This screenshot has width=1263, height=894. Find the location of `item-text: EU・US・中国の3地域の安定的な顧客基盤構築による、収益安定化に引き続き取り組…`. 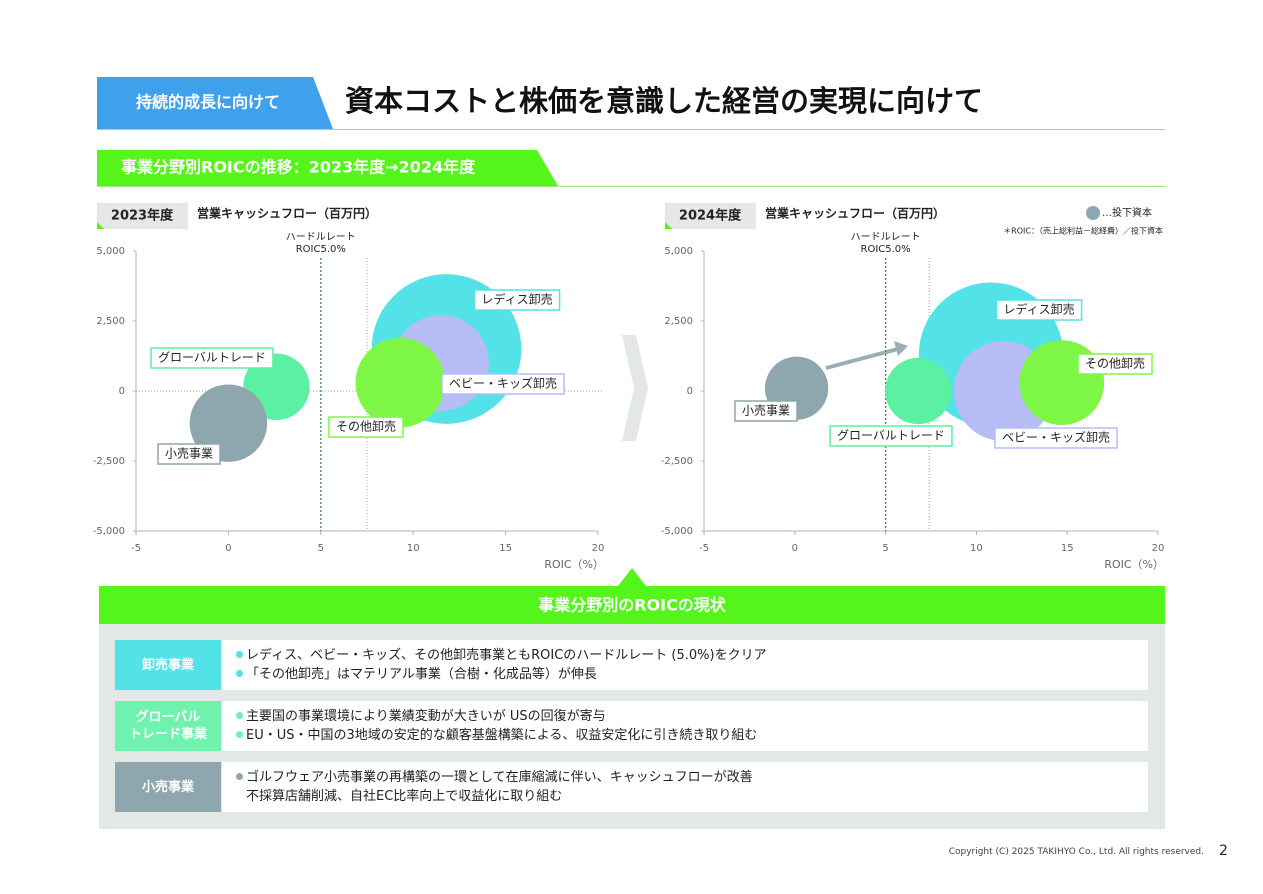

item-text: EU・US・中国の3地域の安定的な顧客基盤構築による、収益安定化に引き続き取り組… is located at coordinates (502, 735).